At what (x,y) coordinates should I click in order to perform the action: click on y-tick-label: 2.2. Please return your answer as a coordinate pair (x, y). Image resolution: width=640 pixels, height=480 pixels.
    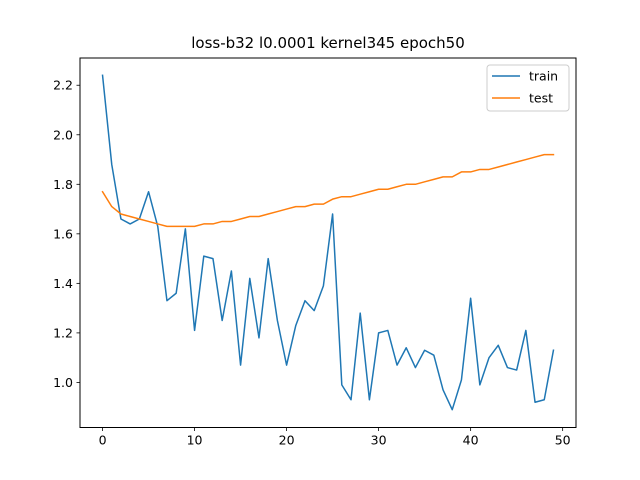
    Looking at the image, I should click on (63, 85).